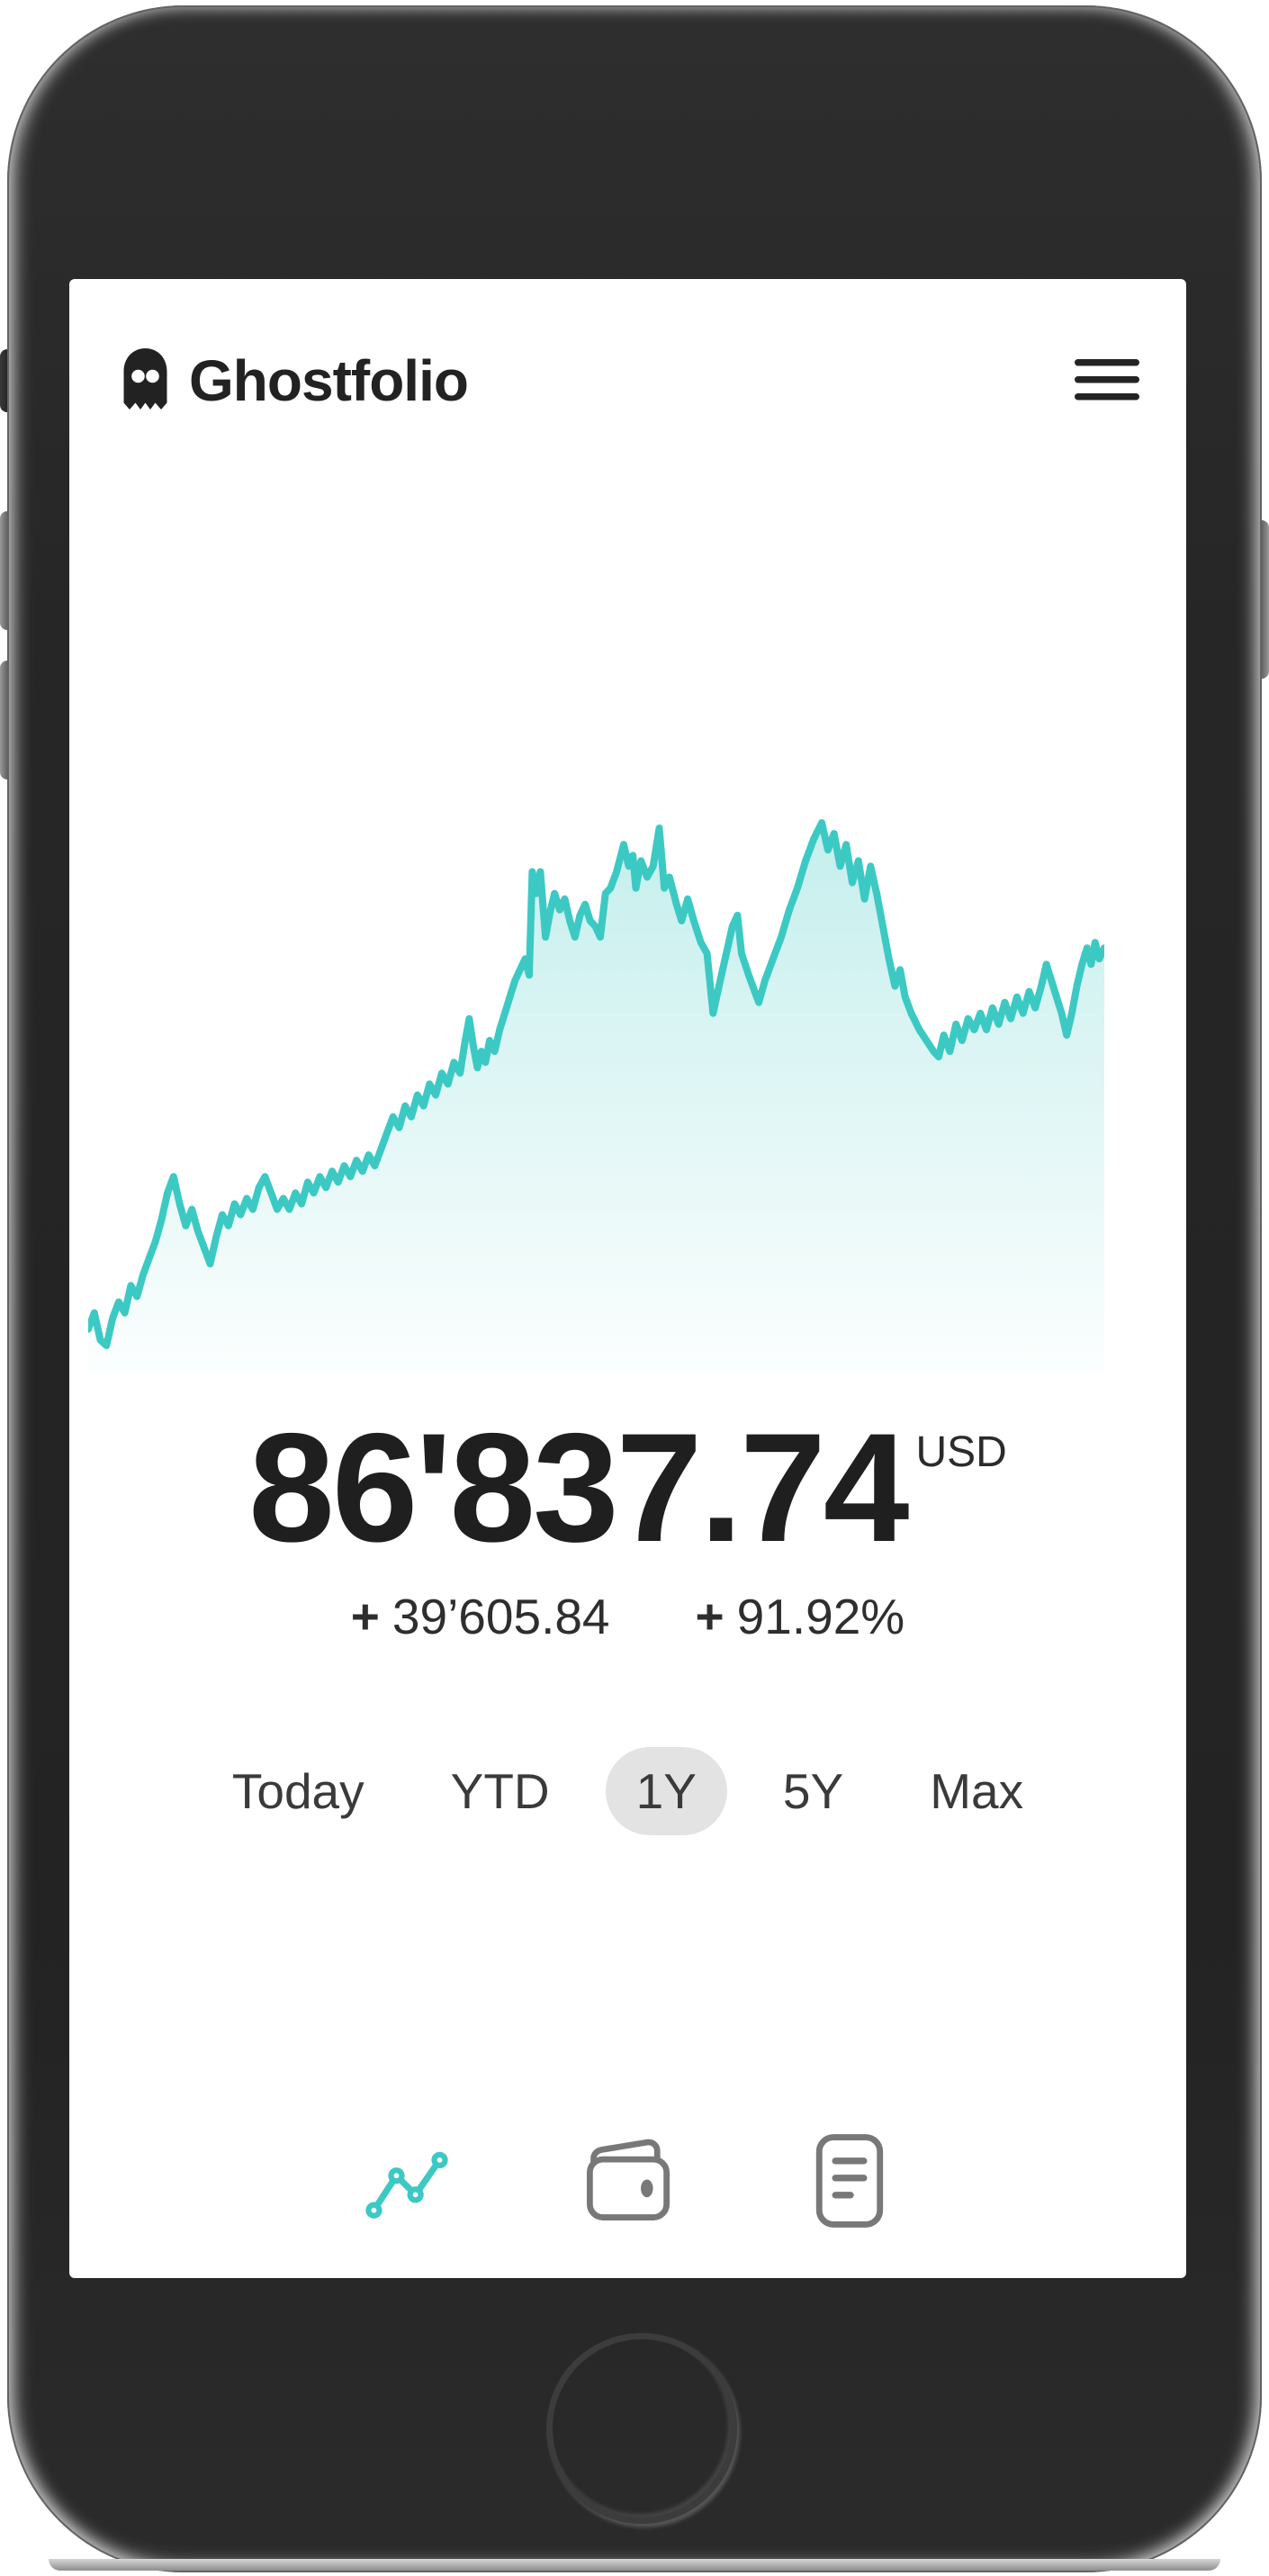 The height and width of the screenshot is (2576, 1269). What do you see at coordinates (976, 1791) in the screenshot?
I see `range-button-max: Max` at bounding box center [976, 1791].